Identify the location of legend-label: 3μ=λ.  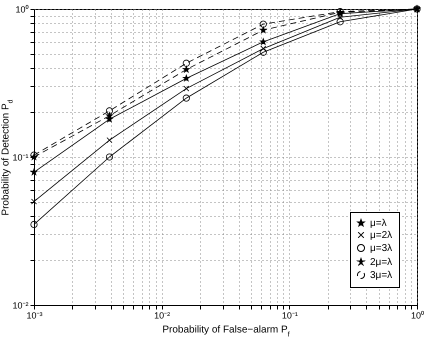
(381, 275).